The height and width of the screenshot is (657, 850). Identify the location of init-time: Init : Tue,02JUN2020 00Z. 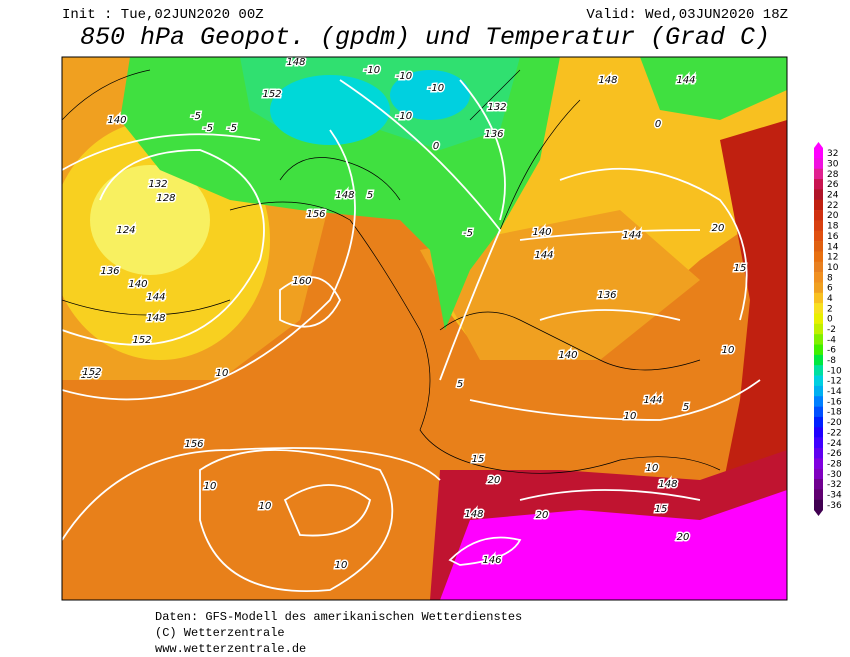
(163, 15).